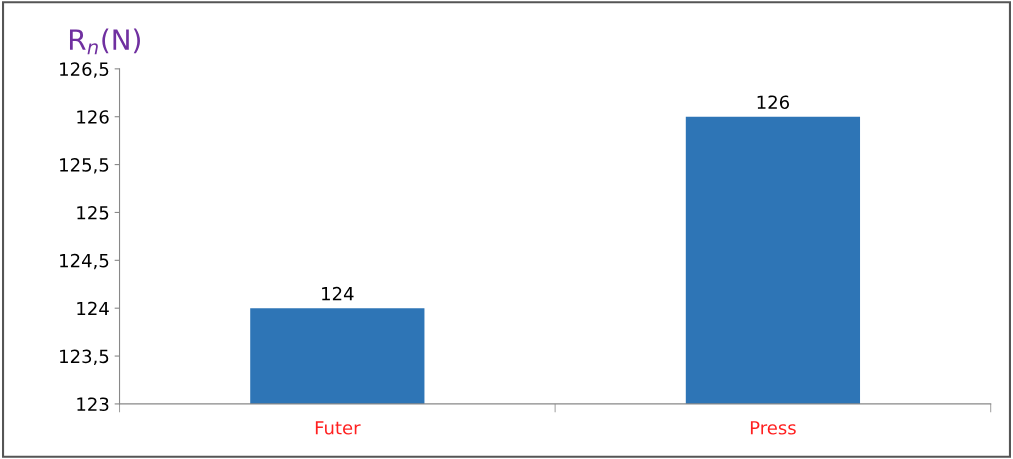  I want to click on x-tick-label: Press, so click(773, 428).